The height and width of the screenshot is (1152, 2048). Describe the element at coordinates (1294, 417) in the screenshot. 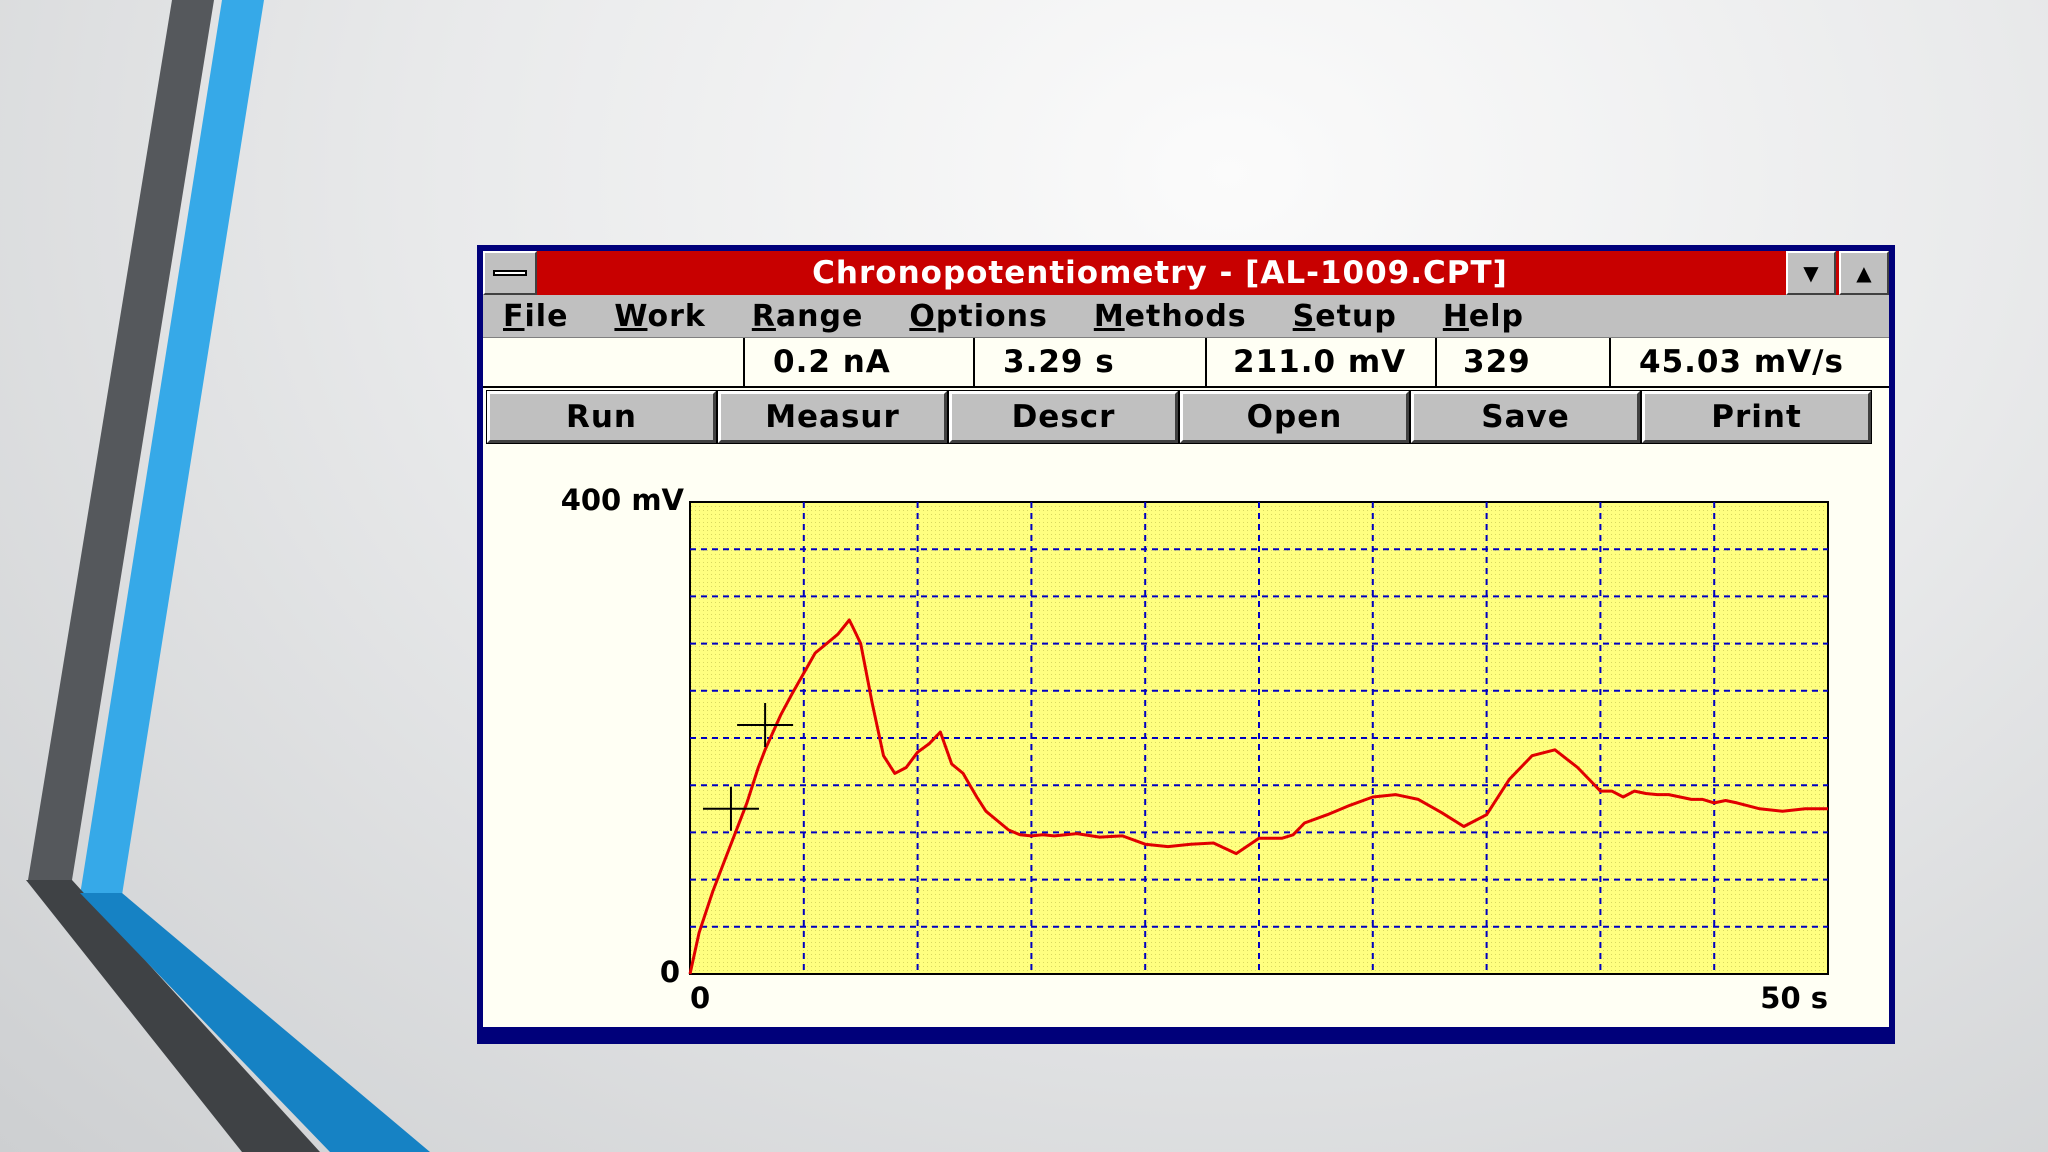

I see `open-button: Open` at that location.